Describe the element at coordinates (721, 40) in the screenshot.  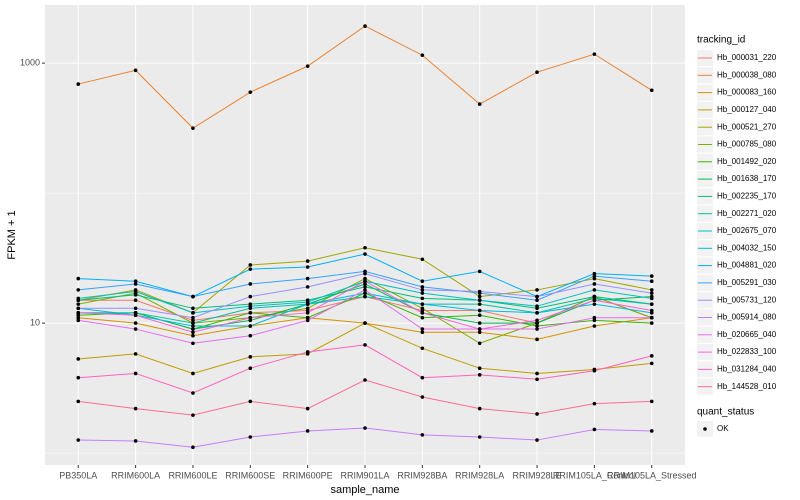
I see `legend-title: tracking_id` at that location.